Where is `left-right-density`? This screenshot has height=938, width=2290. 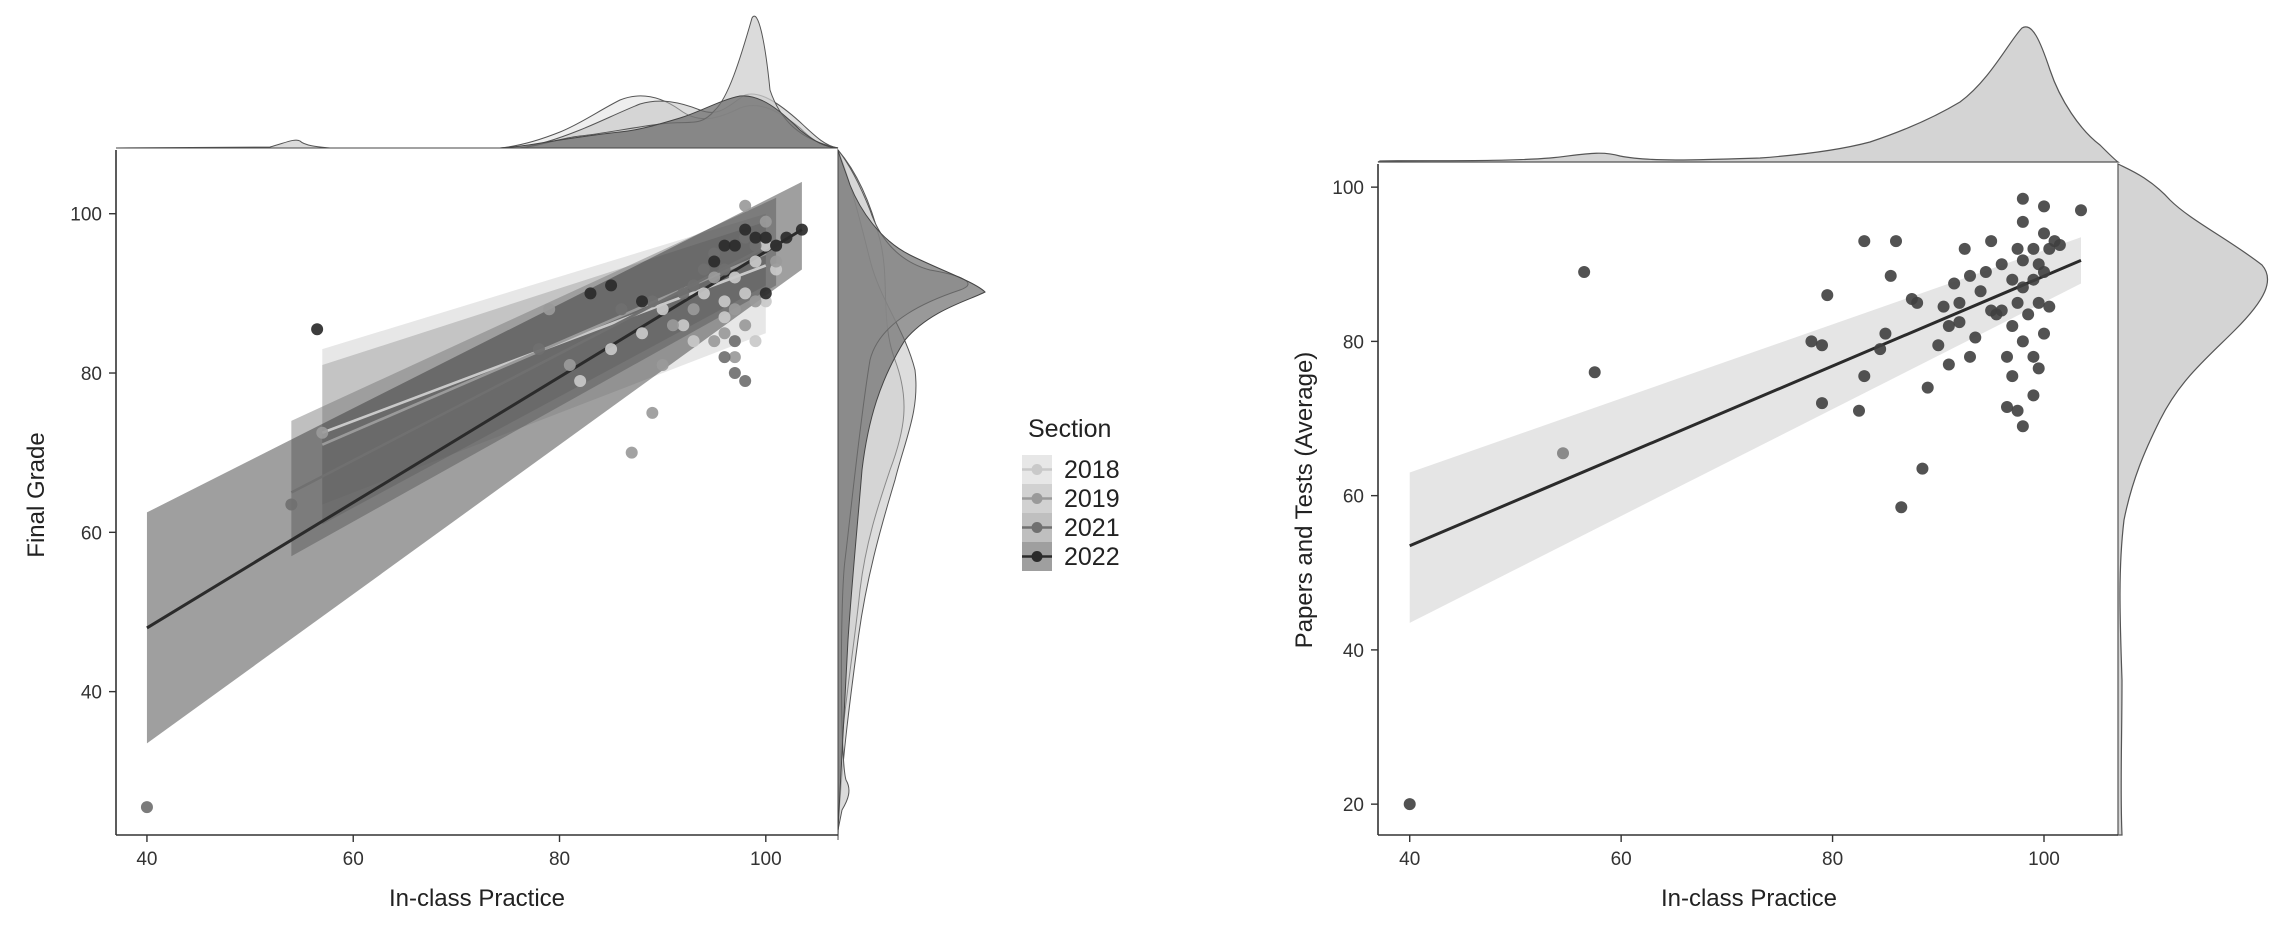
left-right-density is located at coordinates (911, 494).